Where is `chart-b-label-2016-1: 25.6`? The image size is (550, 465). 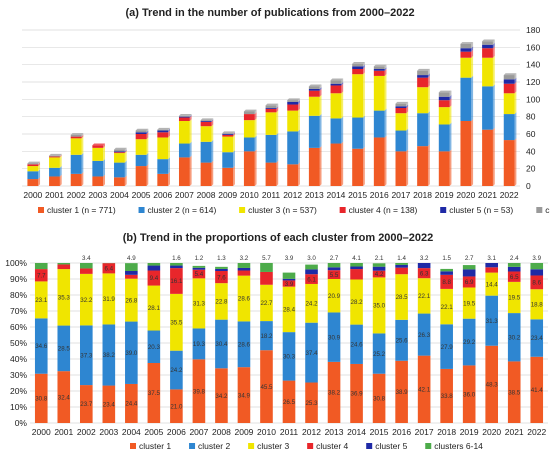 chart-b-label-2016-1: 25.6 is located at coordinates (402, 340).